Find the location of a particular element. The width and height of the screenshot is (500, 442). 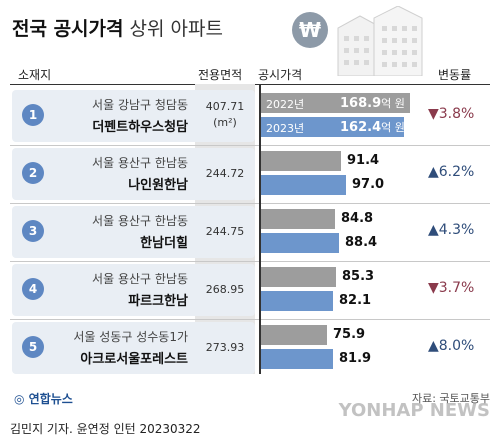

area-value: 244.75 is located at coordinates (225, 231).